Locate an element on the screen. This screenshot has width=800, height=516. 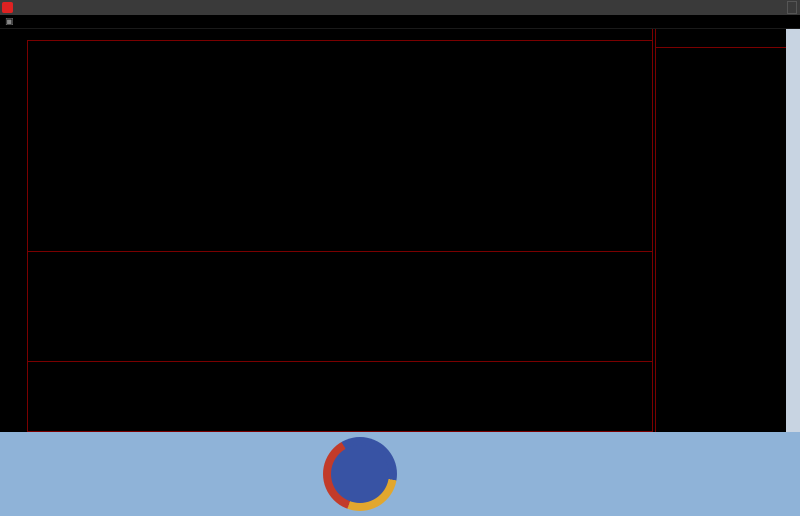
quote-panel is located at coordinates (721, 230).